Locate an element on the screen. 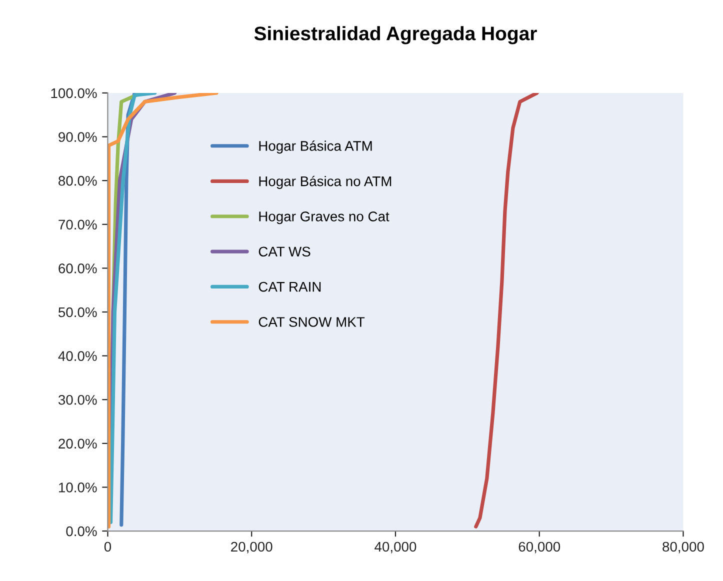 The width and height of the screenshot is (723, 581). y-tick-label: 80.0% is located at coordinates (77, 181).